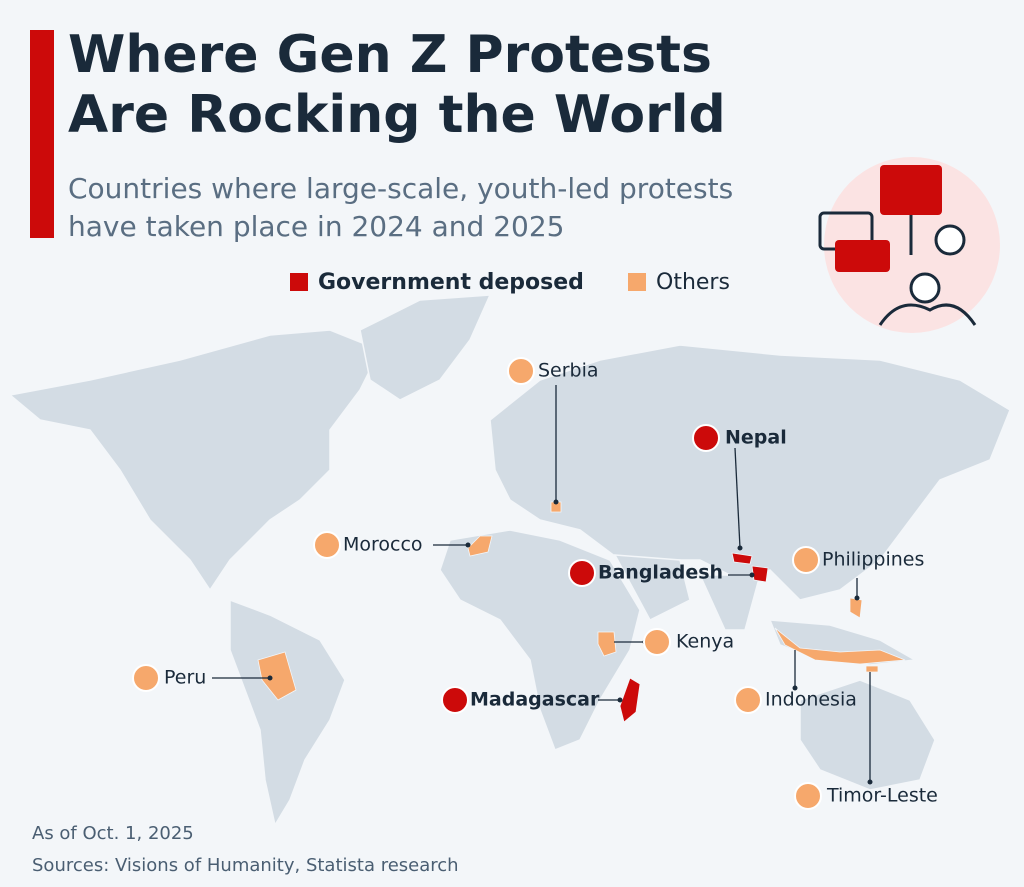 This screenshot has width=1024, height=887. Describe the element at coordinates (113, 833) in the screenshot. I see `footer-note: As of Oct. 1, 2025` at that location.